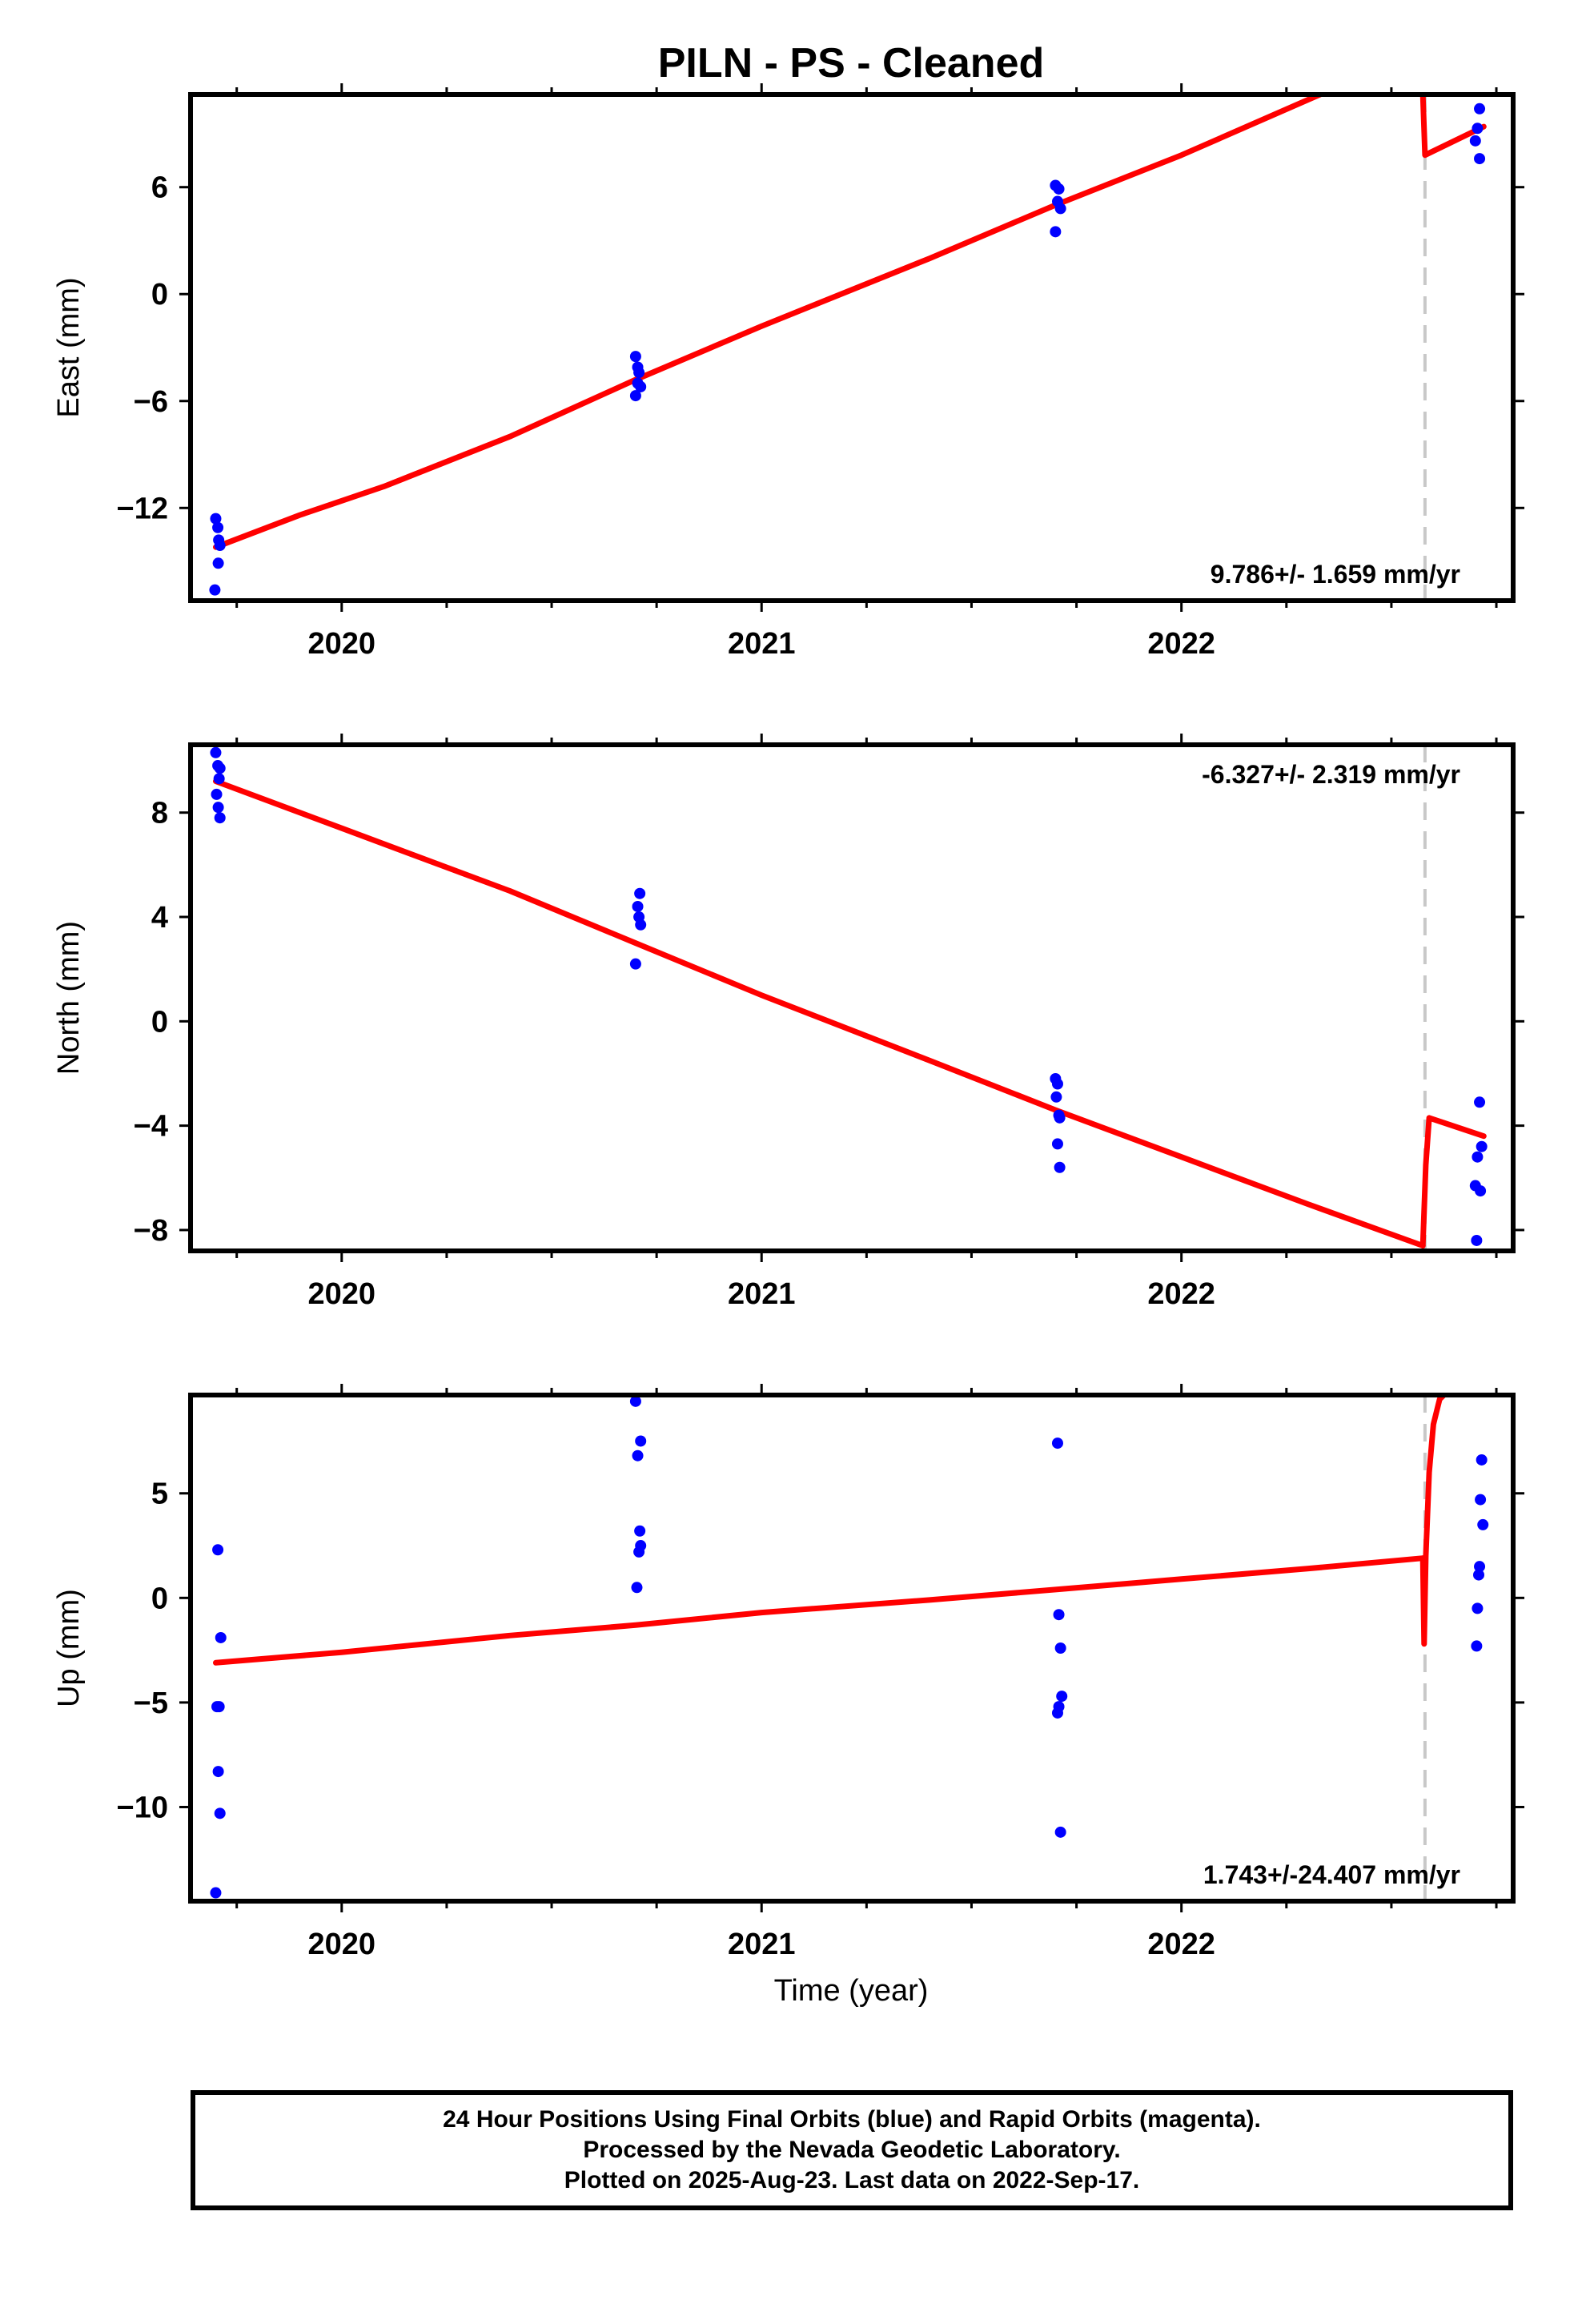 This screenshot has height=2324, width=1582. I want to click on up-x-tick-label: 2021, so click(762, 1944).